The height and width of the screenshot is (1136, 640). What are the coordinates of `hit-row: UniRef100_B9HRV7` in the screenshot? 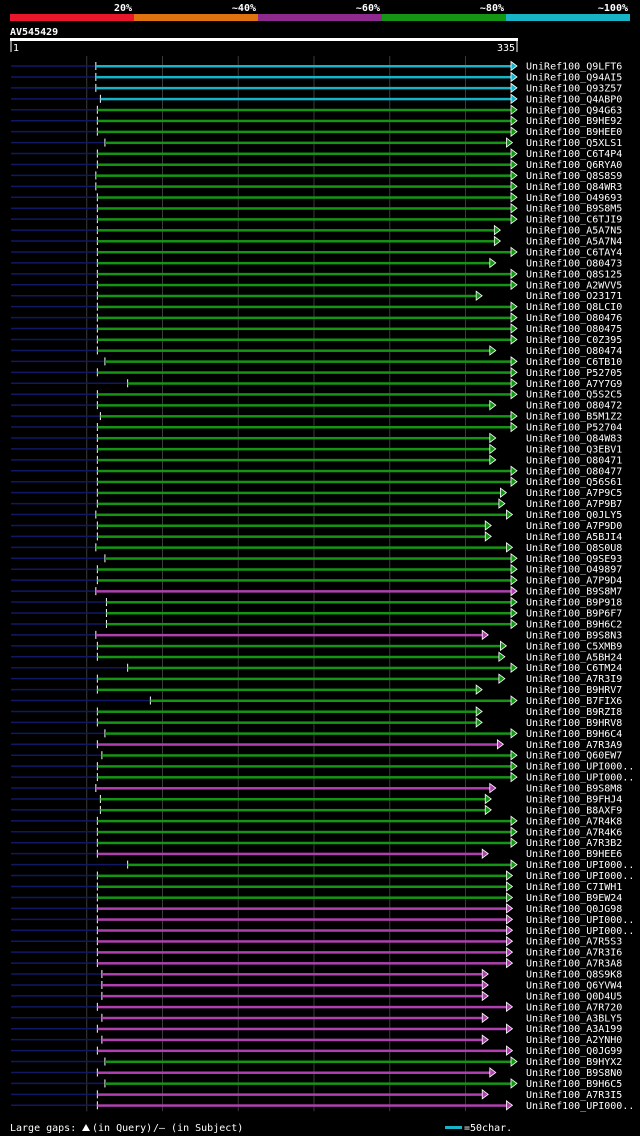 It's located at (316, 690).